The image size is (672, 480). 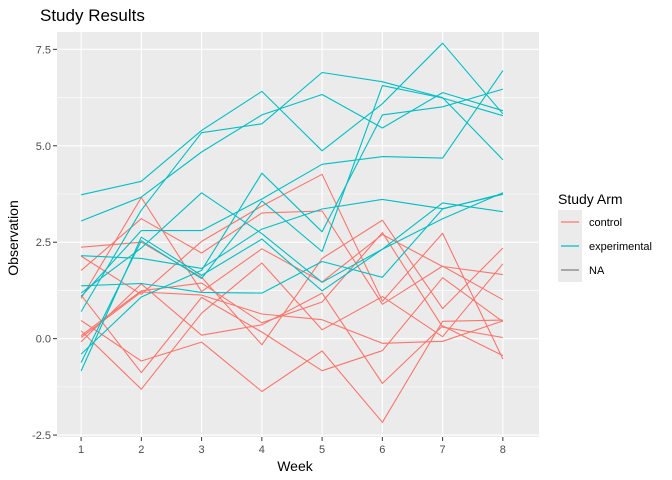 What do you see at coordinates (605, 223) in the screenshot?
I see `legend-label-control: control` at bounding box center [605, 223].